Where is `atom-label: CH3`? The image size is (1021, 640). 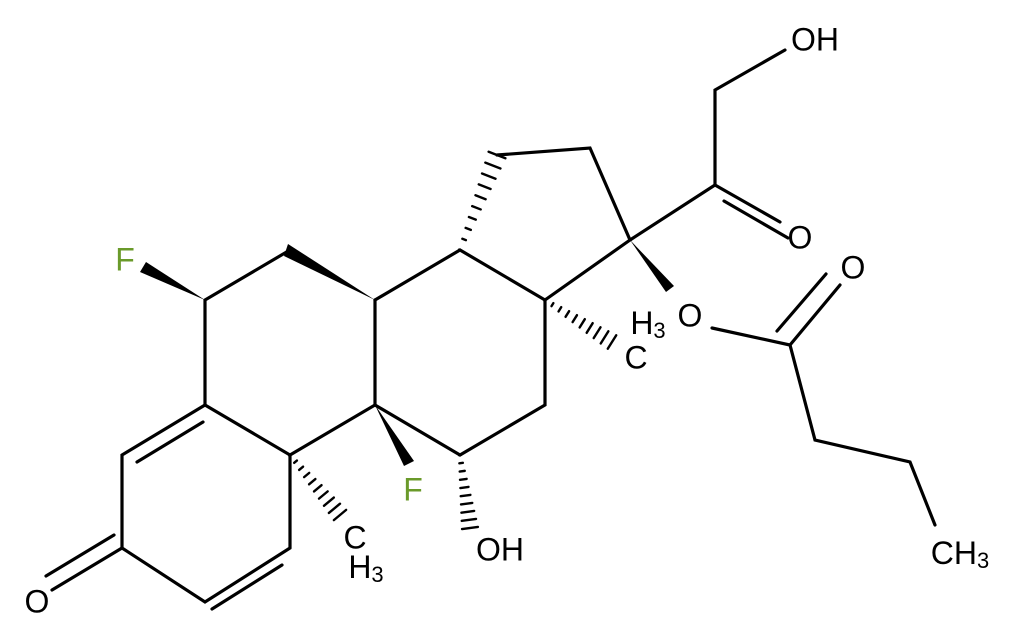 atom-label: CH3 is located at coordinates (960, 553).